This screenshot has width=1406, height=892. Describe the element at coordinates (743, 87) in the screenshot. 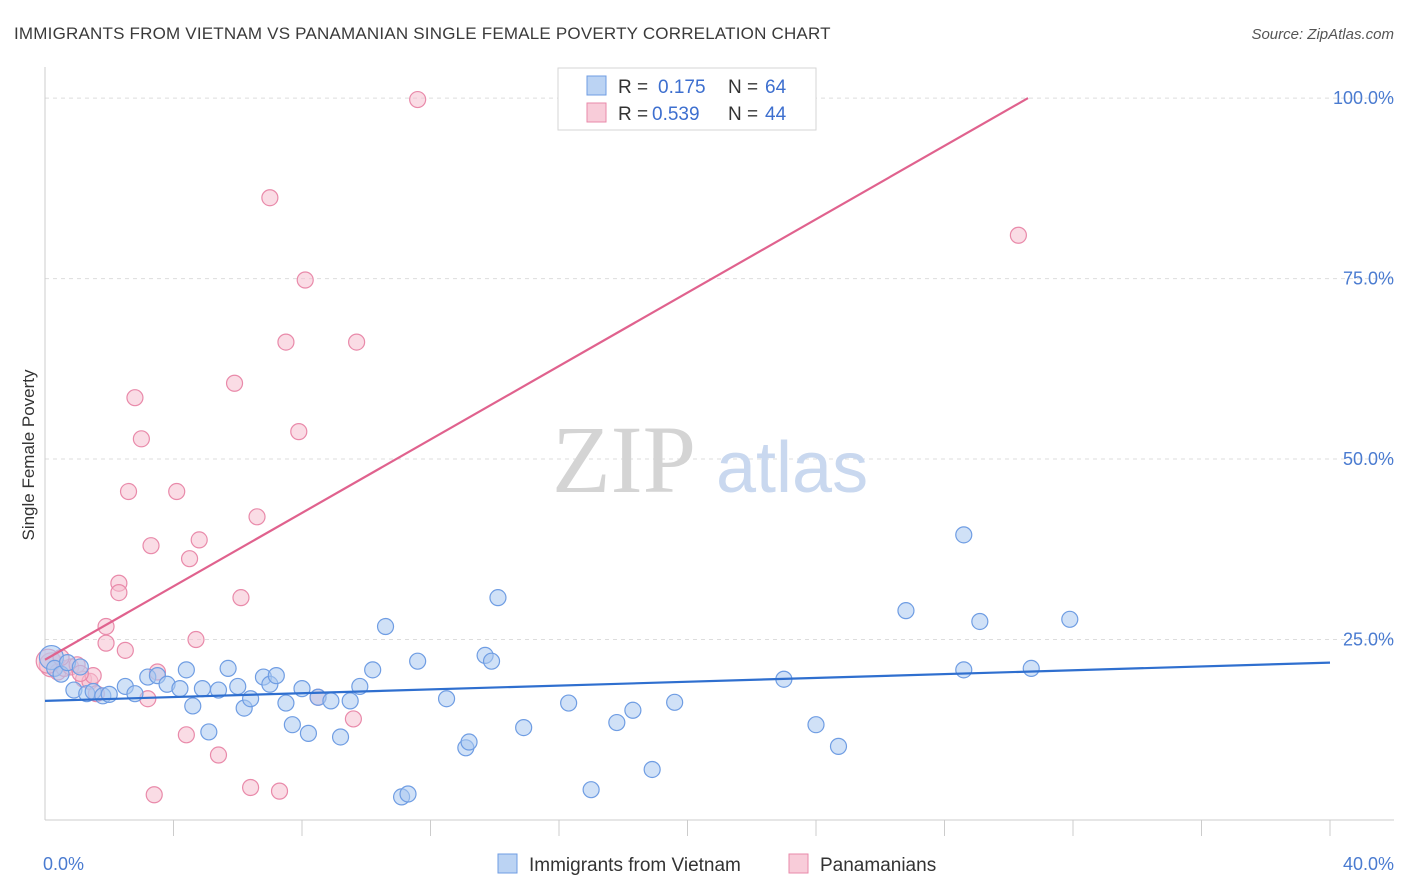

I see `legend-n-label-vietnam: N =` at that location.